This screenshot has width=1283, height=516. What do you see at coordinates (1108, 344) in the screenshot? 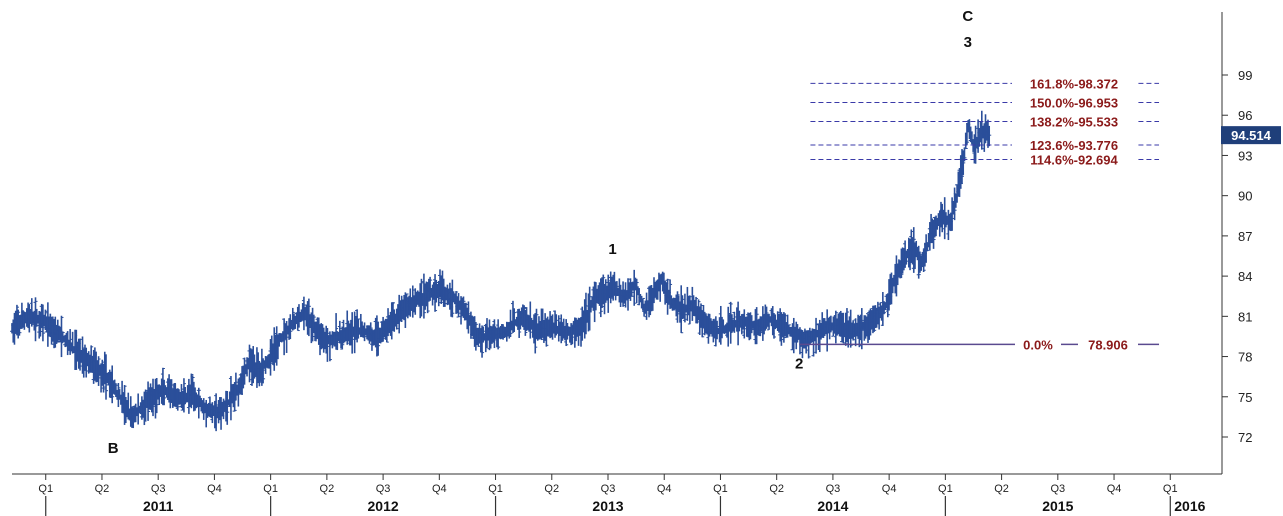
I see `base-level-value: 78.906` at bounding box center [1108, 344].